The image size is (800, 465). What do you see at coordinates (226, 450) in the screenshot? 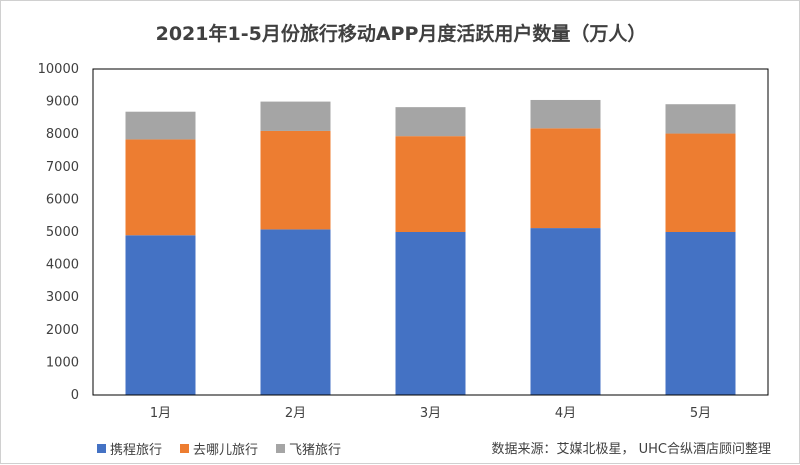
I see `legend-label-qunar: 去哪儿旅行` at bounding box center [226, 450].